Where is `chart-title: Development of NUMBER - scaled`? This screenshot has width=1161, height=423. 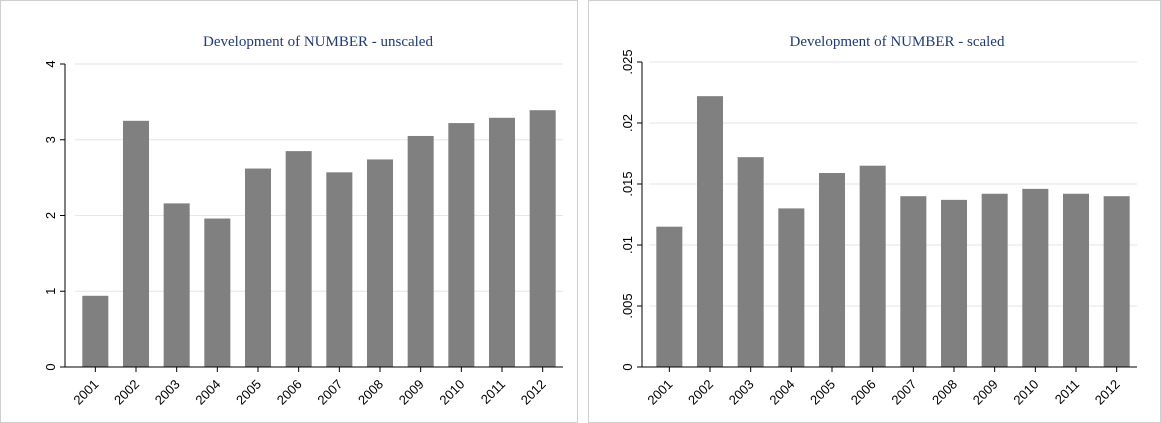 chart-title: Development of NUMBER - scaled is located at coordinates (897, 42).